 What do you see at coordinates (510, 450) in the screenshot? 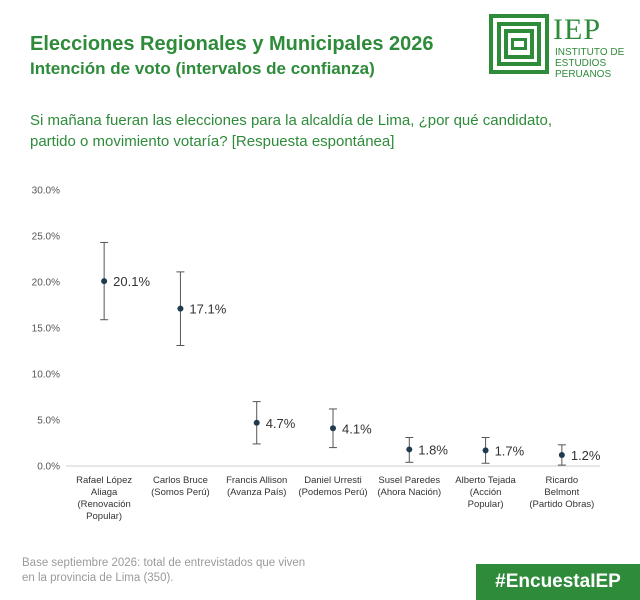
I see `data-label: 1.7%` at bounding box center [510, 450].